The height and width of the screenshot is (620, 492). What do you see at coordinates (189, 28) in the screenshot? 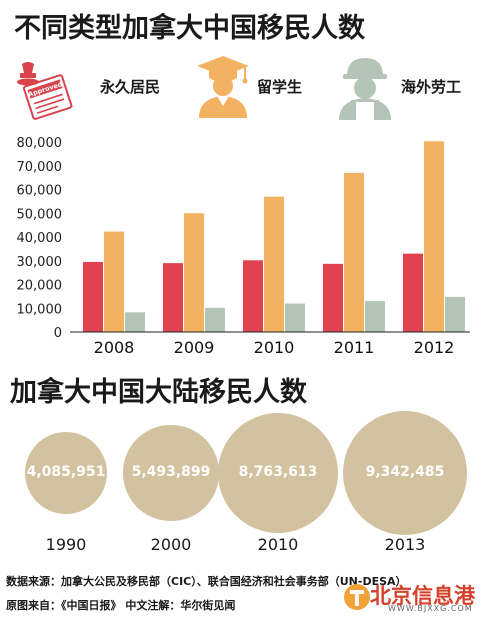
I see `page-title: 不同类型加拿大中国移民人数` at bounding box center [189, 28].